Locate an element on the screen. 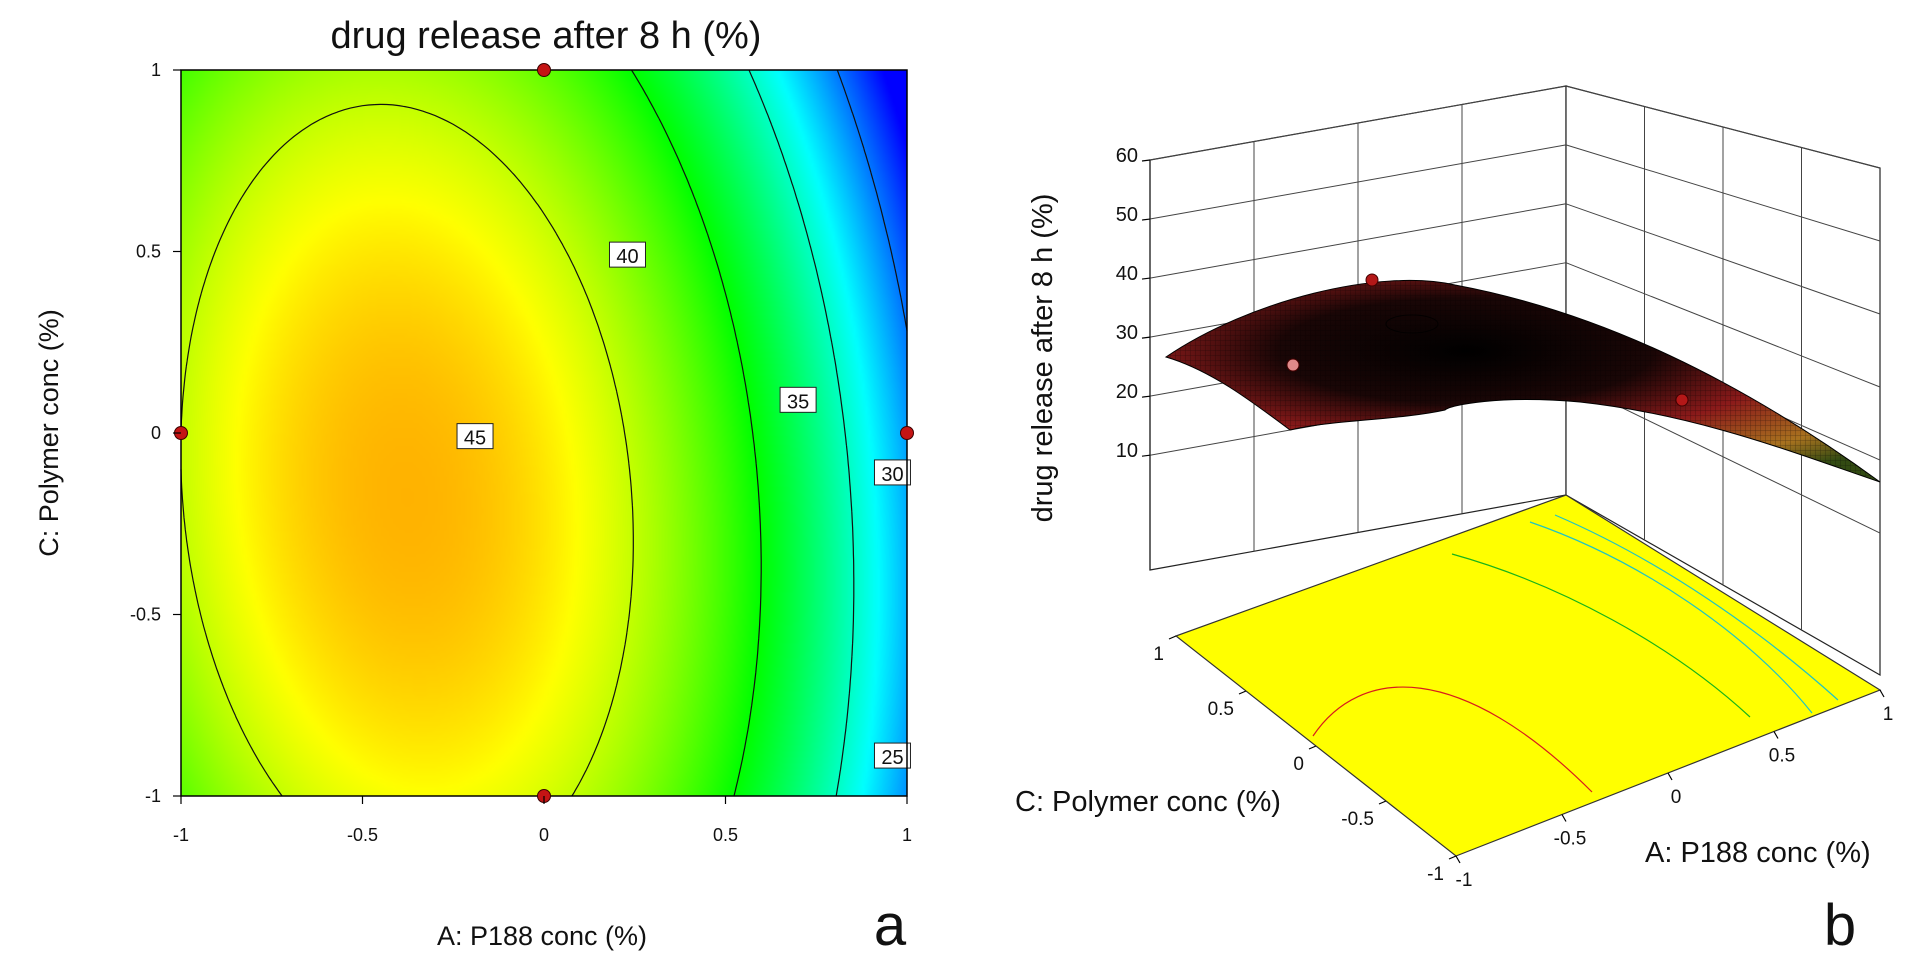 The width and height of the screenshot is (1920, 966). z-tick-label: 20 is located at coordinates (1127, 392).